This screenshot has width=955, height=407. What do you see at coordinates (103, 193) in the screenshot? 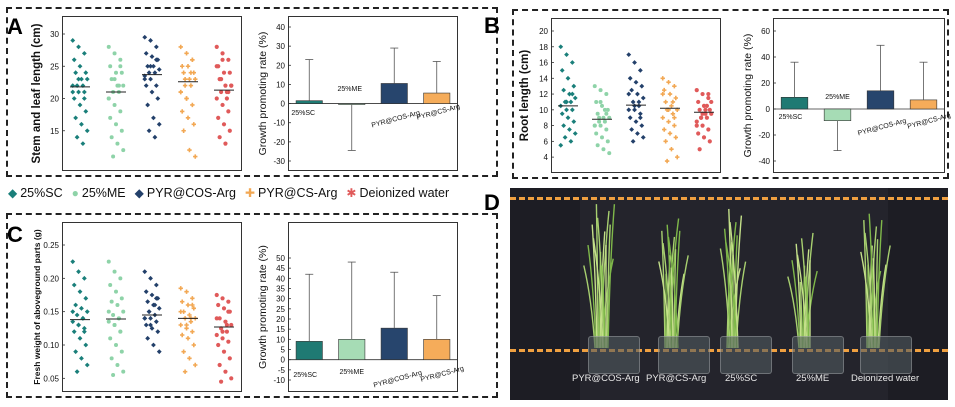
I see `legend-label: 25%ME` at bounding box center [103, 193].